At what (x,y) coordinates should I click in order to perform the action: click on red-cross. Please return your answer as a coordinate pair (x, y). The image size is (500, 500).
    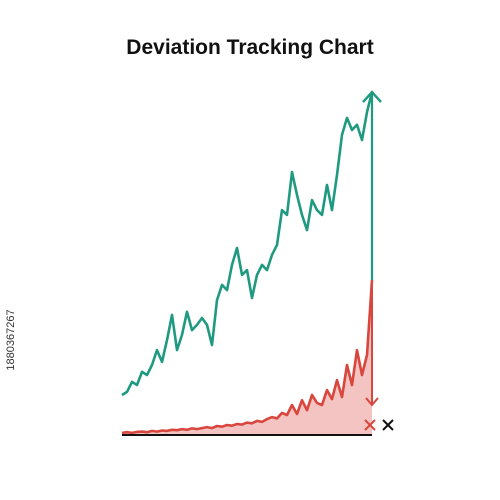
    Looking at the image, I should click on (370, 425).